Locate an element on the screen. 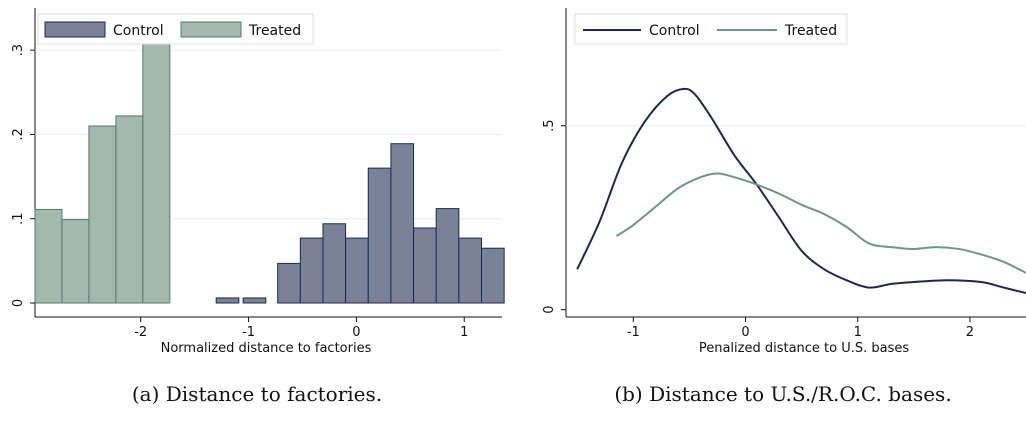  x-tick-label-right-3: 2 is located at coordinates (970, 332).